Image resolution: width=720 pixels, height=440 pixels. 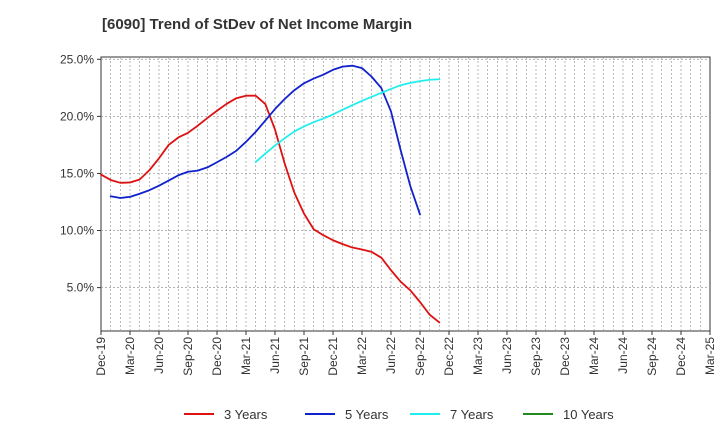 I want to click on x-tick-label: Sep-21, so click(x=304, y=356).